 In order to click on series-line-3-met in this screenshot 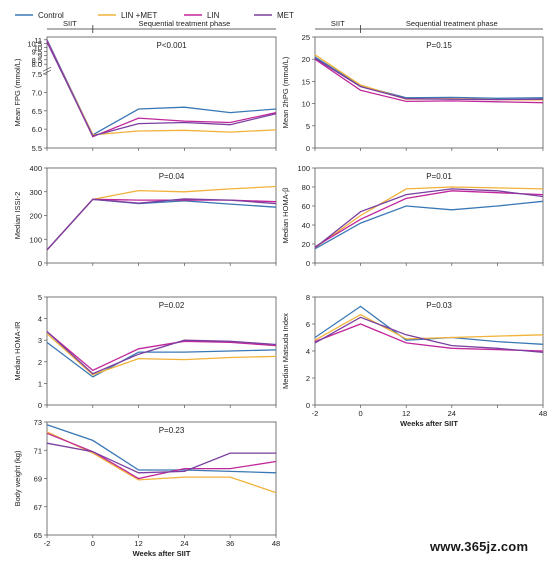, I will do `click(429, 218)`.